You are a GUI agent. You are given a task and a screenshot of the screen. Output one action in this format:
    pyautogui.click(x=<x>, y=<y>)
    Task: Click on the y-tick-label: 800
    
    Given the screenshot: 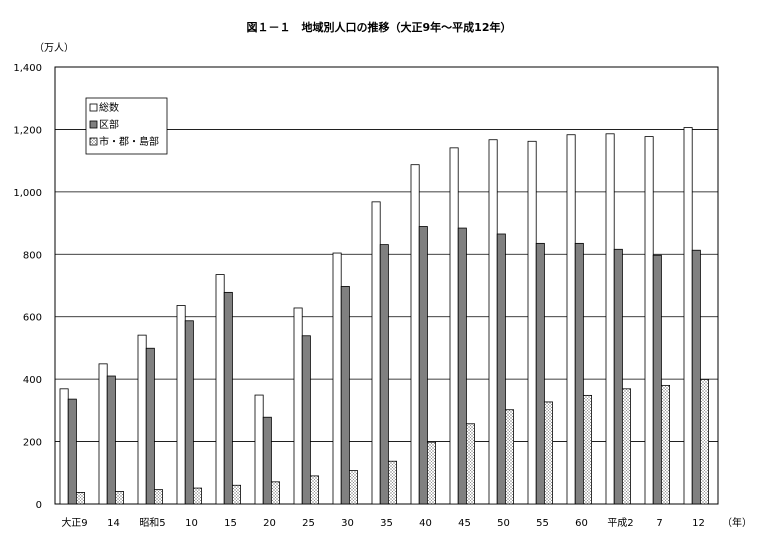 What is the action you would take?
    pyautogui.click(x=32, y=255)
    